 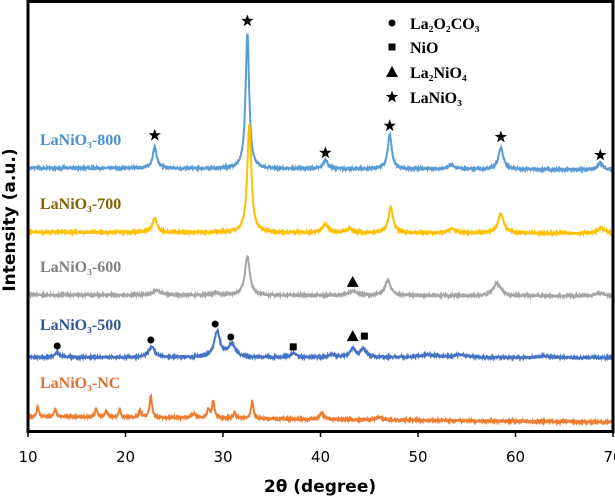 What do you see at coordinates (609, 457) in the screenshot?
I see `x-tick-label: 70` at bounding box center [609, 457].